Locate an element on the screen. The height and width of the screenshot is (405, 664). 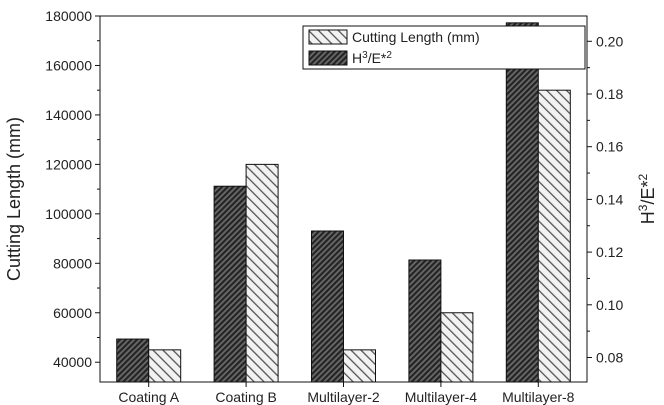
legend: Cutting Length (mm) H3/E*2 is located at coordinates (444, 47).